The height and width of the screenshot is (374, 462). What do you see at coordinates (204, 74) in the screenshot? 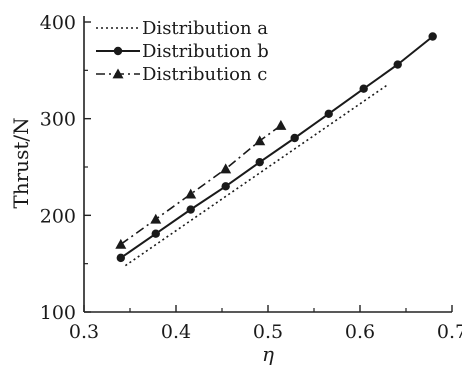
I see `legend-label: Distribution c` at bounding box center [204, 74].